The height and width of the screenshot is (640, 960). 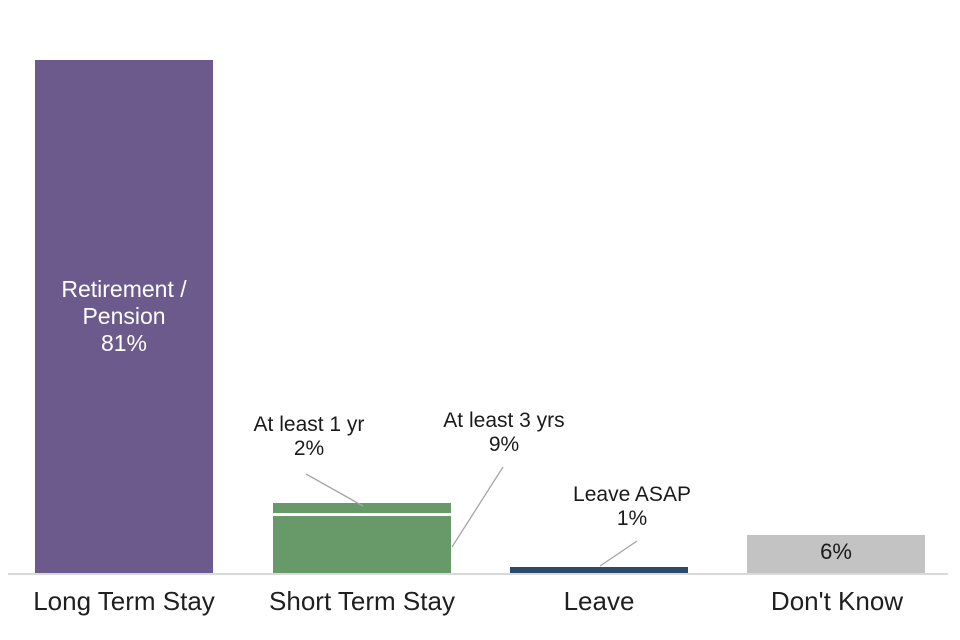 I want to click on bar-segment-leave-asap, so click(x=599, y=569).